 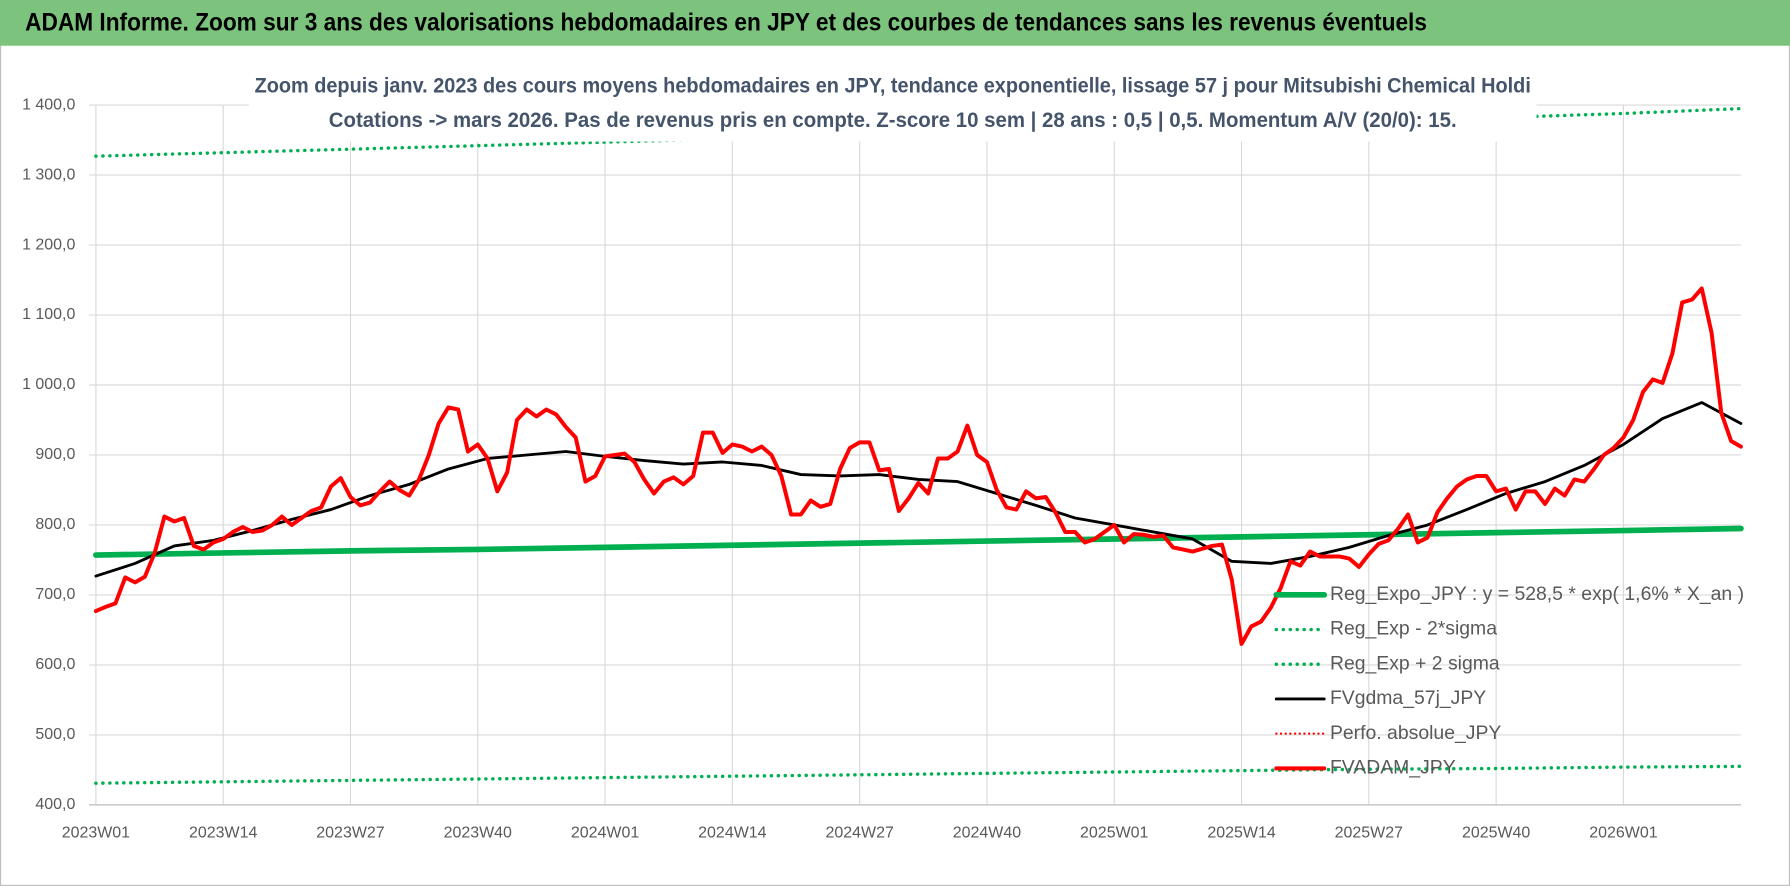 What do you see at coordinates (732, 833) in the screenshot?
I see `x-tick-label: 2024W14` at bounding box center [732, 833].